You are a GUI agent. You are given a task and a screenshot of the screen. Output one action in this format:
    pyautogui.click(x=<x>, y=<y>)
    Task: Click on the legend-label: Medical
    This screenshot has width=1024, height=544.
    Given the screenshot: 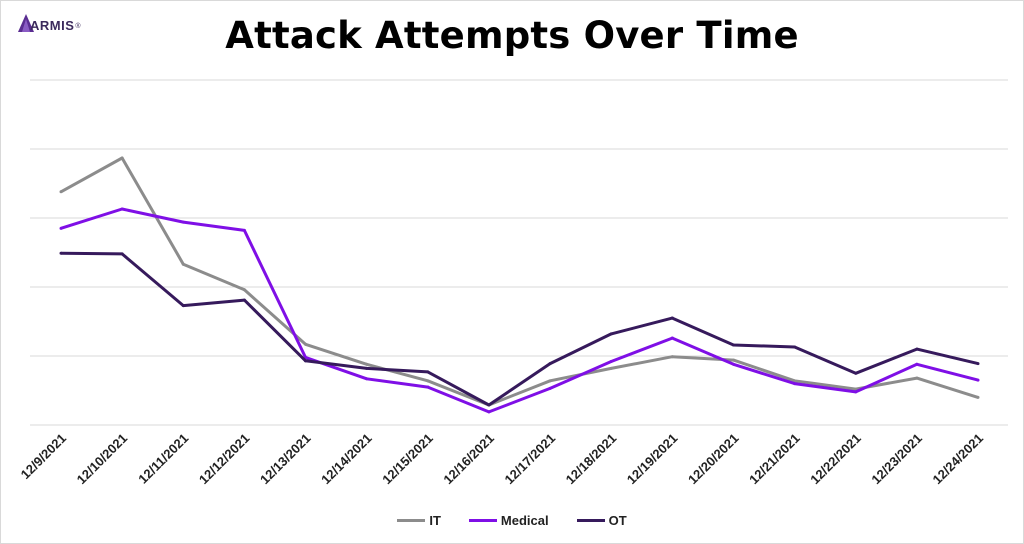 What is the action you would take?
    pyautogui.click(x=524, y=520)
    